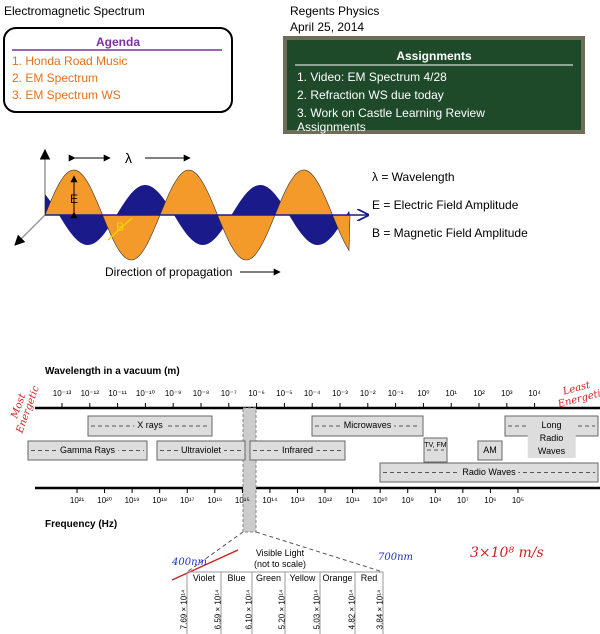 Image resolution: width=600 pixels, height=634 pixels. What do you see at coordinates (372, 77) in the screenshot?
I see `assignment-item: 1. Video: EM Spectrum 4/28` at bounding box center [372, 77].